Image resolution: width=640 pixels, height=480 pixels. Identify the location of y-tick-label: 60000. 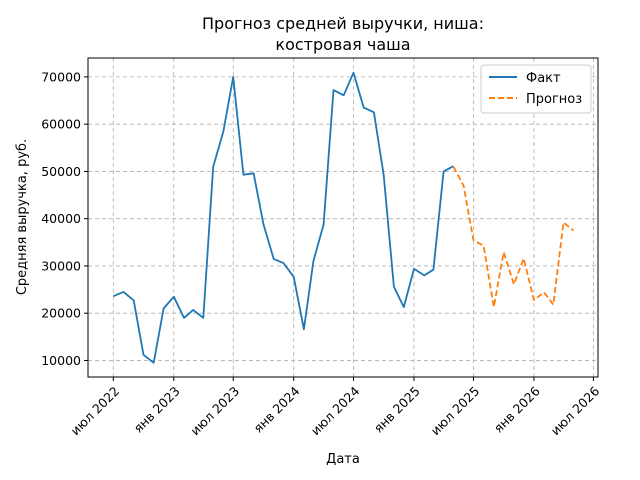
(61, 124).